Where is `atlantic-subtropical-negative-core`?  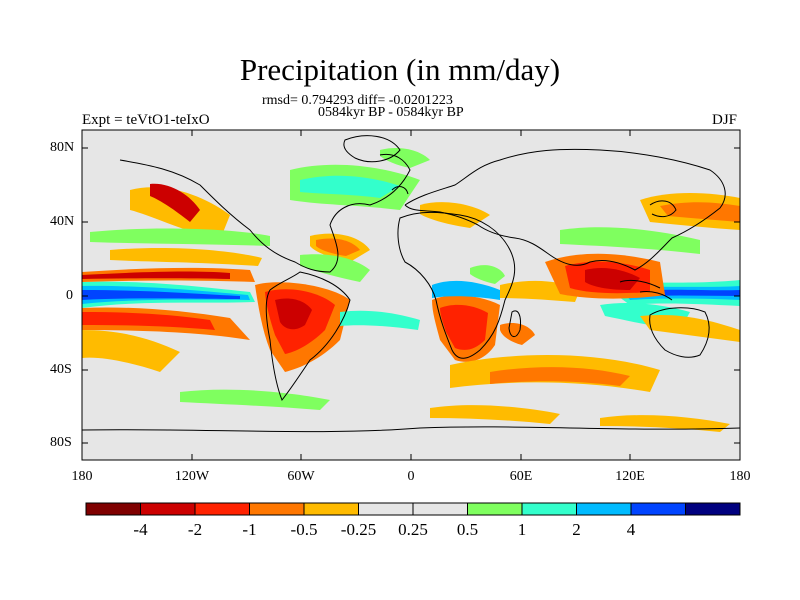 atlantic-subtropical-negative-core is located at coordinates (338, 247).